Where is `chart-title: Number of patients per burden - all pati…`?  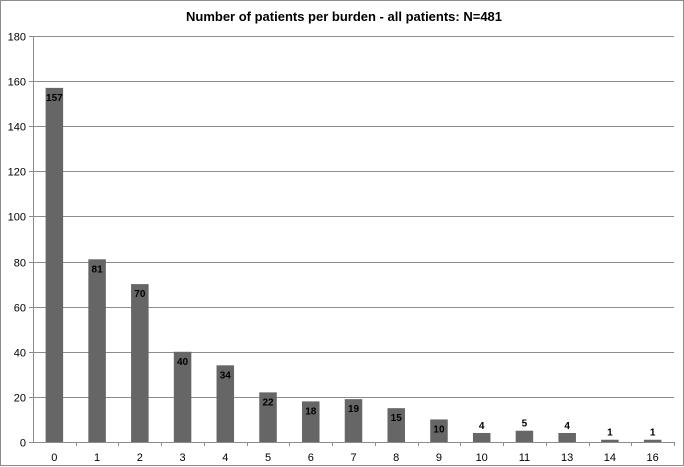
chart-title: Number of patients per burden - all pati… is located at coordinates (344, 16).